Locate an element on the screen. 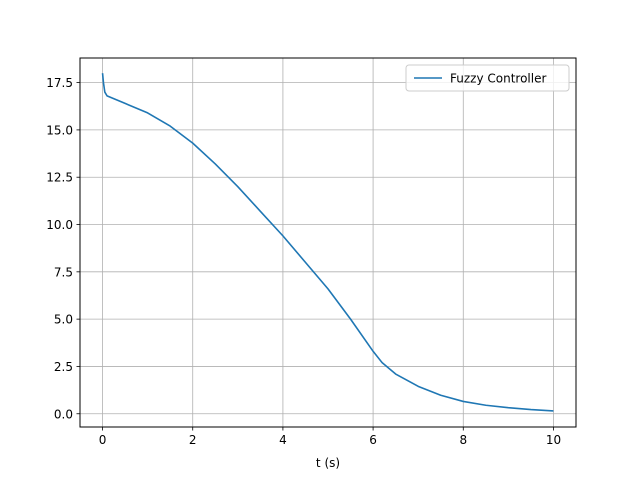  y-tick-label: 2.5 is located at coordinates (63, 367).